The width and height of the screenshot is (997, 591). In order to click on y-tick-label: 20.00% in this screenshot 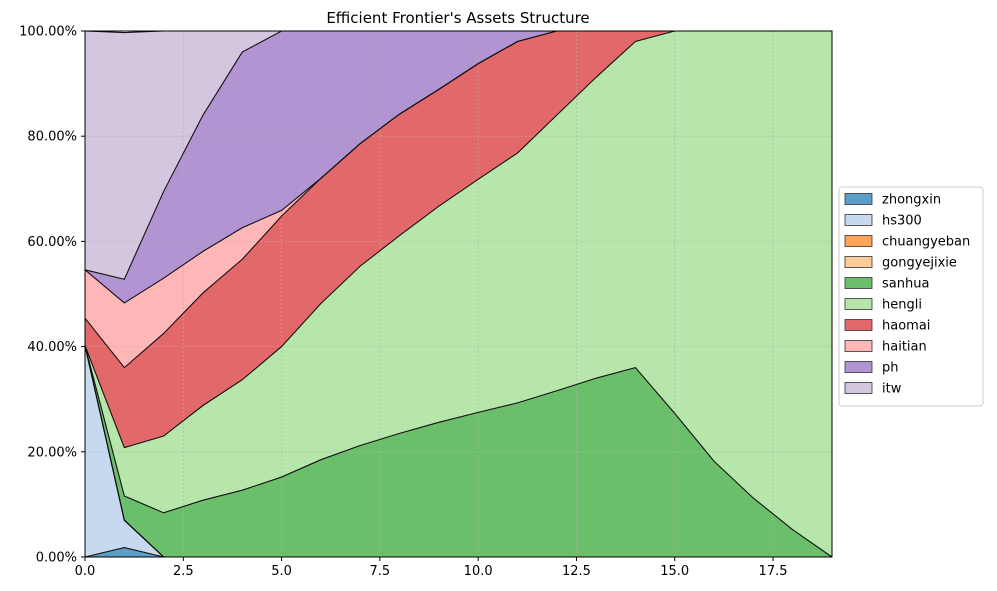, I will do `click(52, 452)`.